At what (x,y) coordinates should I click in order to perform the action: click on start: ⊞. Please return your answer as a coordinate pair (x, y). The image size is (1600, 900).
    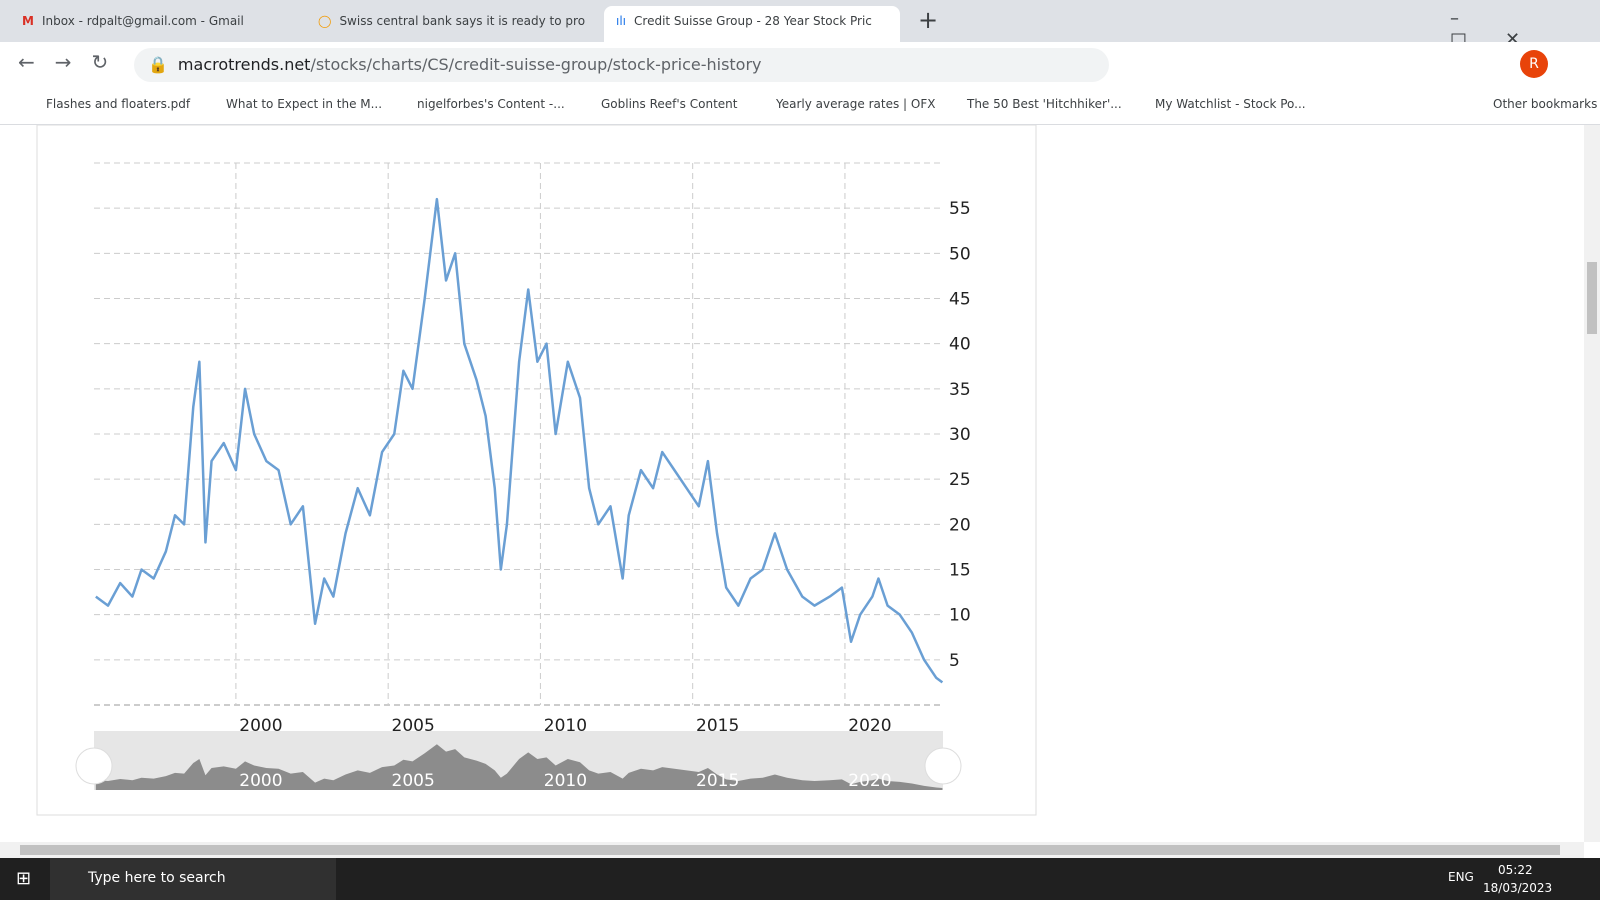
    Looking at the image, I should click on (24, 878).